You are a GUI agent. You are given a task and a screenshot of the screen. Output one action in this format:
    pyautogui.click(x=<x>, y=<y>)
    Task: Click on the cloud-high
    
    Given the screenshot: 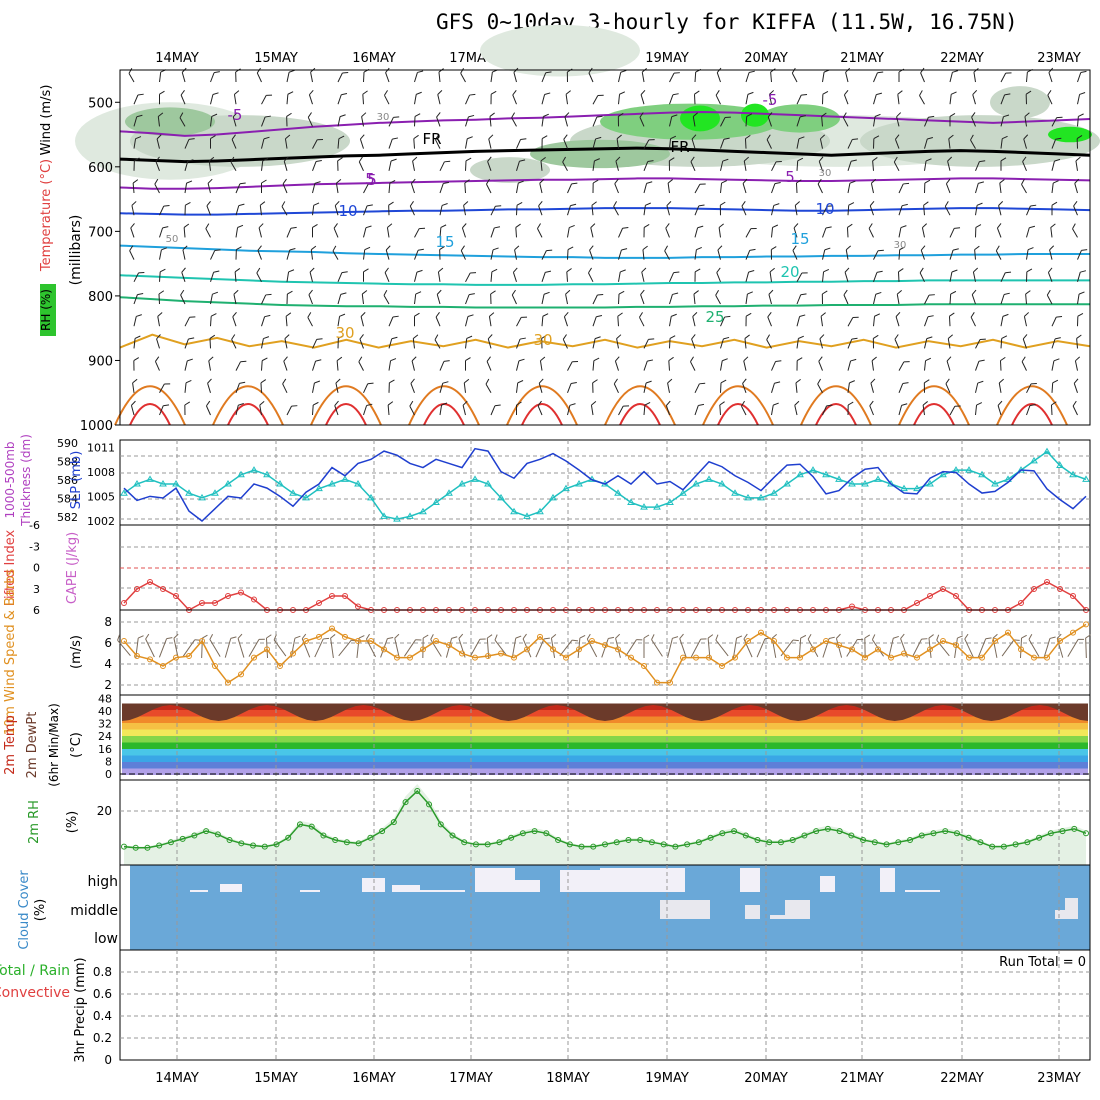 What is the action you would take?
    pyautogui.click(x=642, y=880)
    